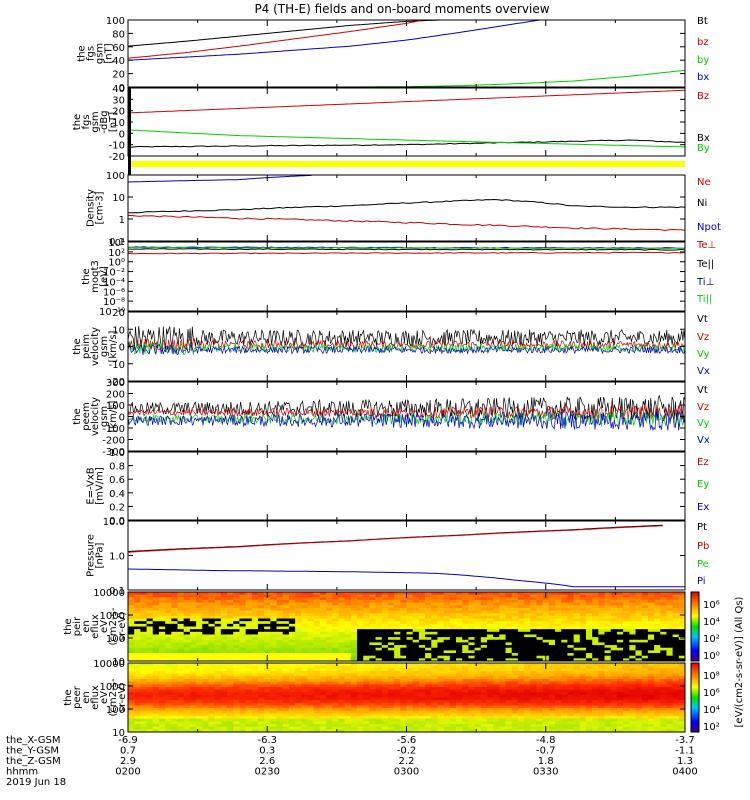 This screenshot has height=800, width=750. What do you see at coordinates (86, 121) in the screenshot?
I see `ylabel-line: fgs` at bounding box center [86, 121].